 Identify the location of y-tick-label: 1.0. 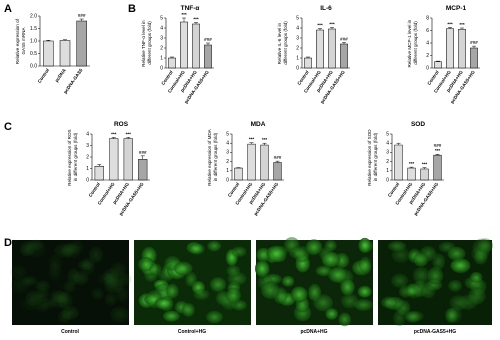
(33, 41).